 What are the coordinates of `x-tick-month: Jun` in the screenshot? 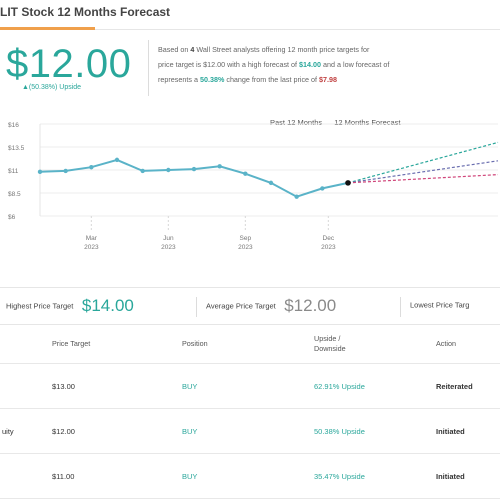 It's located at (168, 238).